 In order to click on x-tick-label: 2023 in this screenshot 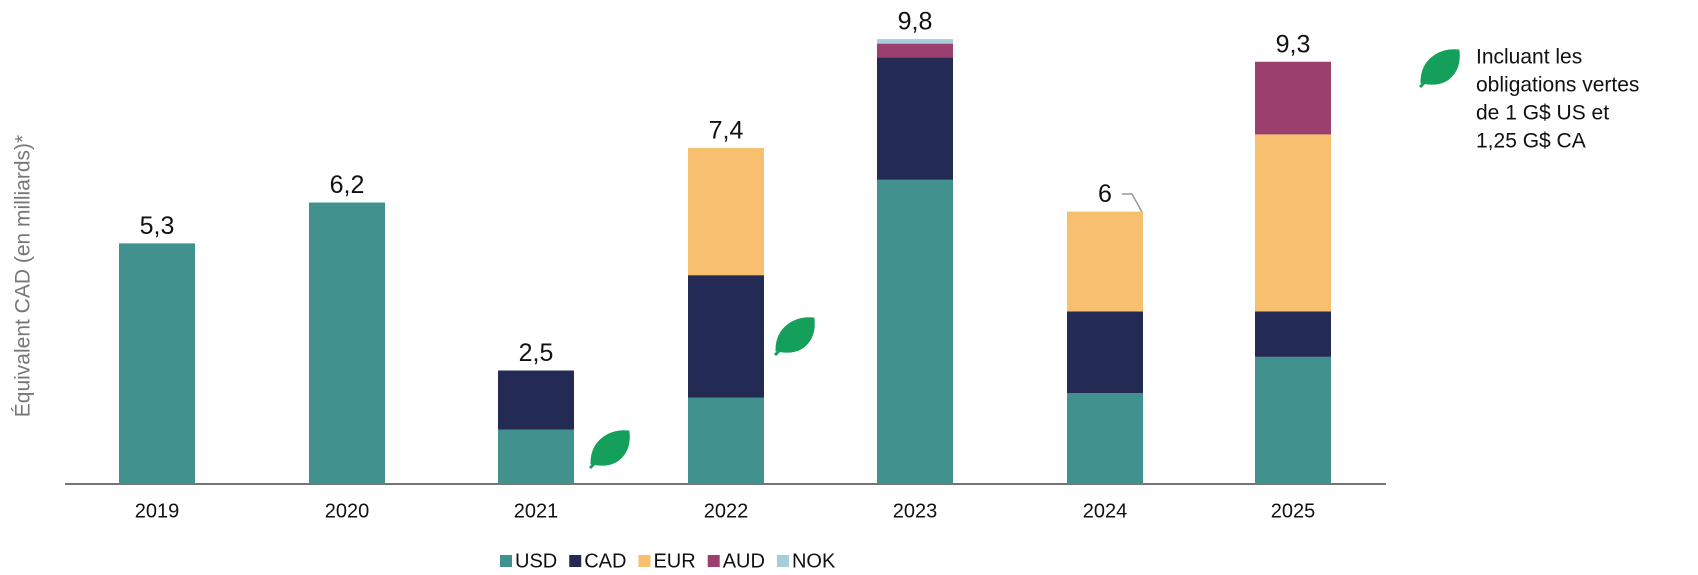, I will do `click(915, 511)`.